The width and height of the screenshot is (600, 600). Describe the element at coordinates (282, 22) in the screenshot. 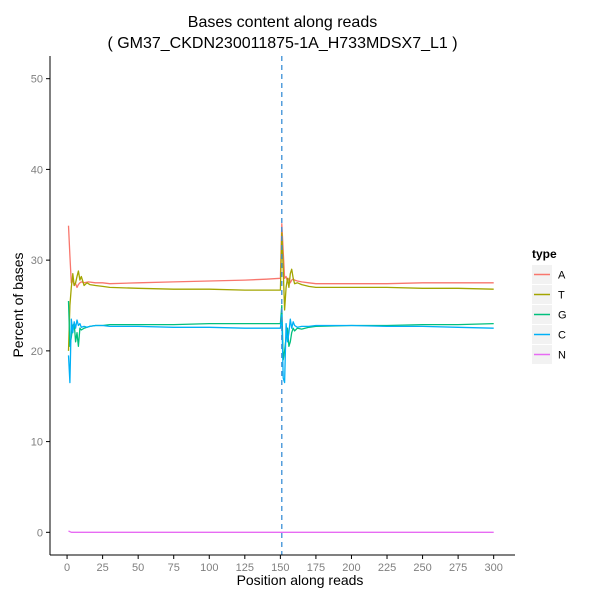

I see `chart-title: Bases content along reads` at that location.